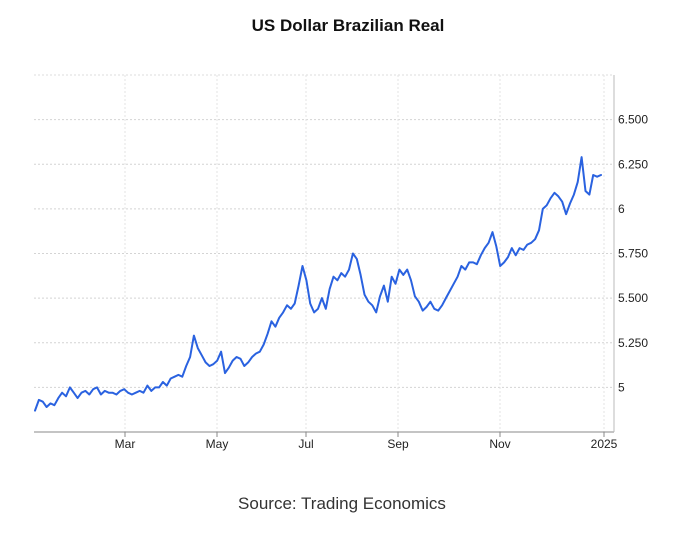 Image resolution: width=696 pixels, height=536 pixels. What do you see at coordinates (499, 444) in the screenshot?
I see `x-tick-label: Nov` at bounding box center [499, 444].